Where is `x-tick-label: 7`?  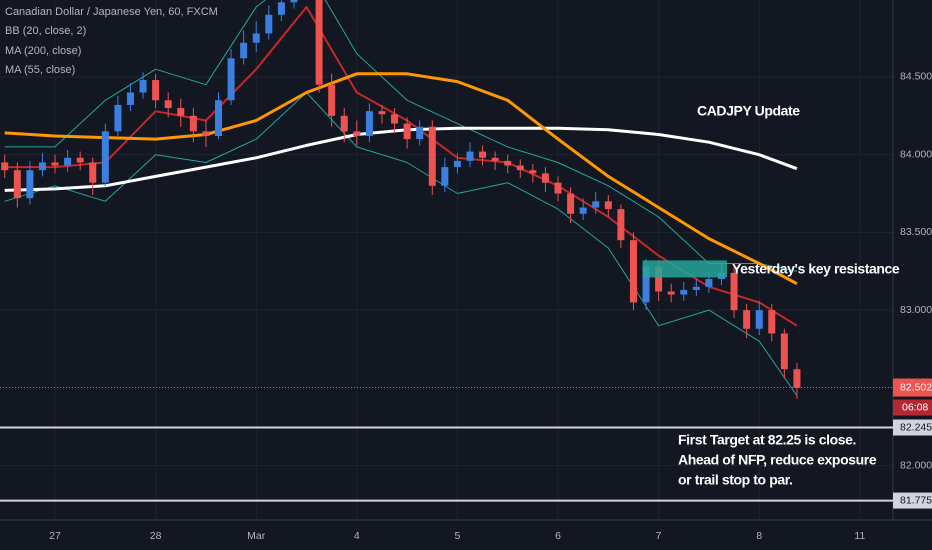
x-tick-label: 7 is located at coordinates (659, 536).